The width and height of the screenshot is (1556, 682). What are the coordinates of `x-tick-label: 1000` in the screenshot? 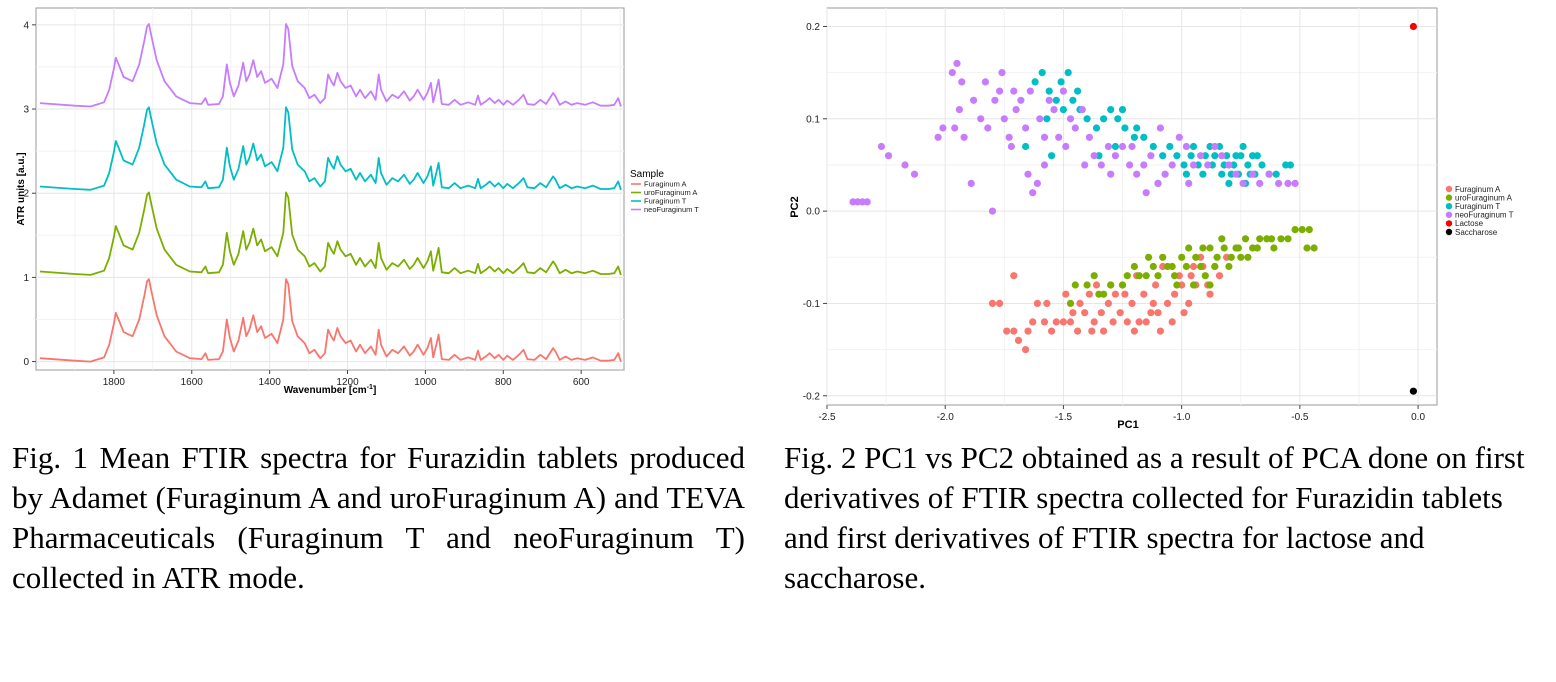 It's located at (425, 382).